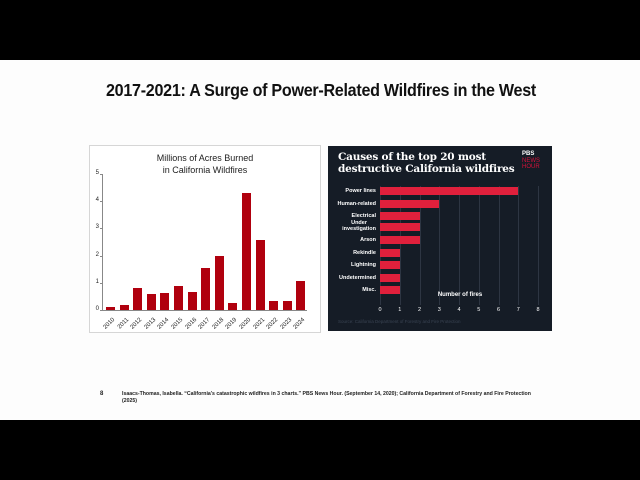  Describe the element at coordinates (390, 265) in the screenshot. I see `bar-lightning` at that location.